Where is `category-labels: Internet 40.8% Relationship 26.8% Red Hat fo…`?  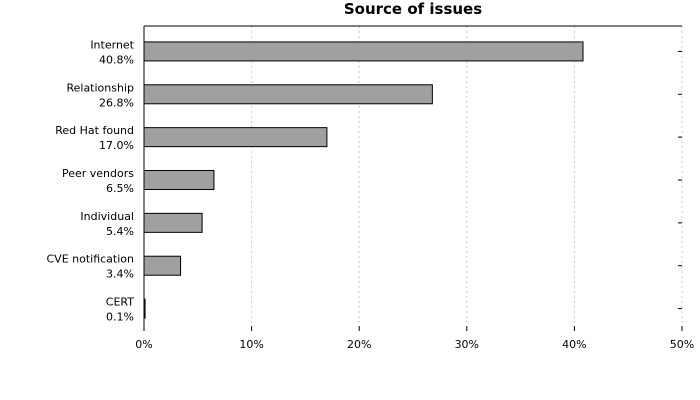
category-labels: Internet 40.8% Relationship 26.8% Red Hat fo… is located at coordinates (90, 180).